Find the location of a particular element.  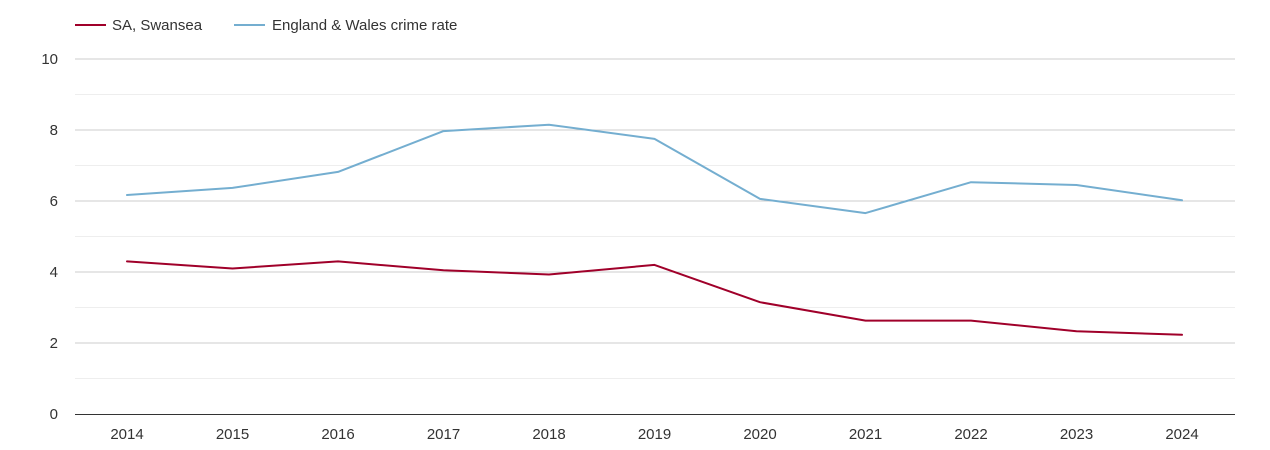

y-tick-label: 4 is located at coordinates (54, 272).